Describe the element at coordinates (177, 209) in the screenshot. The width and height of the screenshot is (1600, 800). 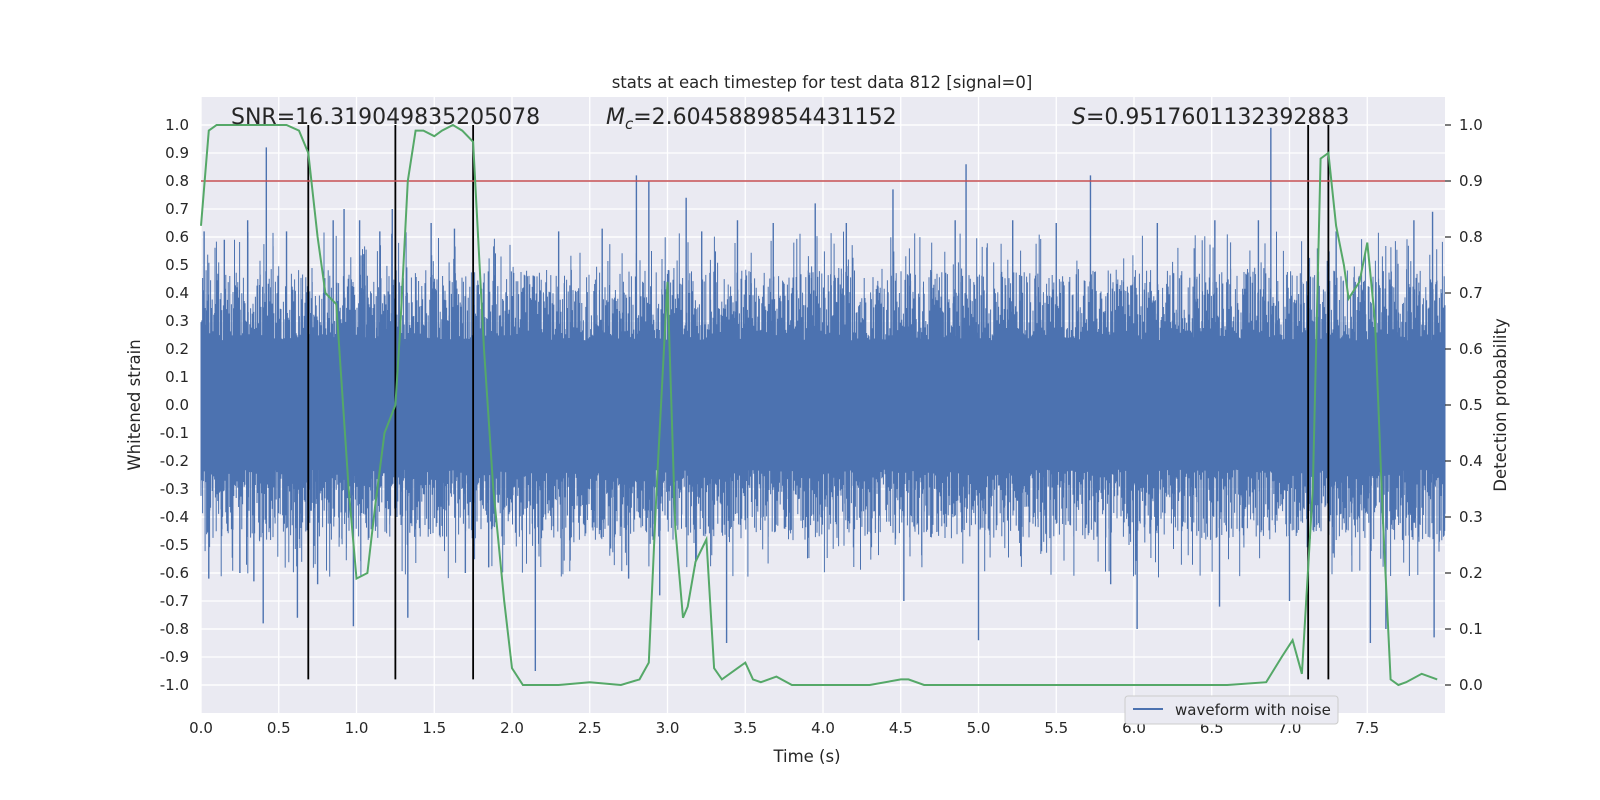
I see `y-left-tick-label: 0.7` at that location.